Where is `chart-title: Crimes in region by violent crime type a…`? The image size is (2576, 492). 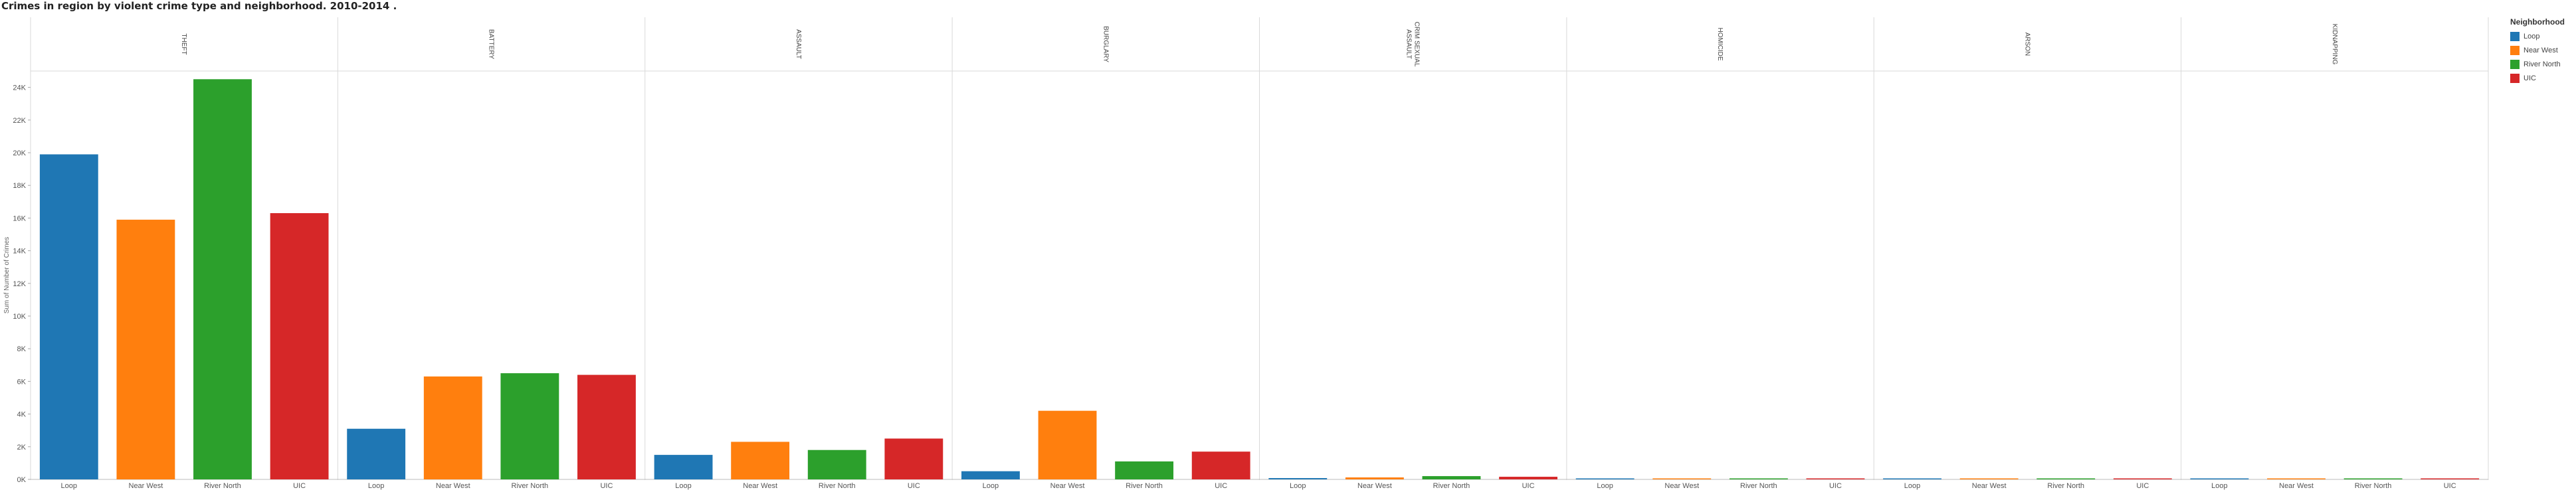 chart-title: Crimes in region by violent crime type a… is located at coordinates (199, 6).